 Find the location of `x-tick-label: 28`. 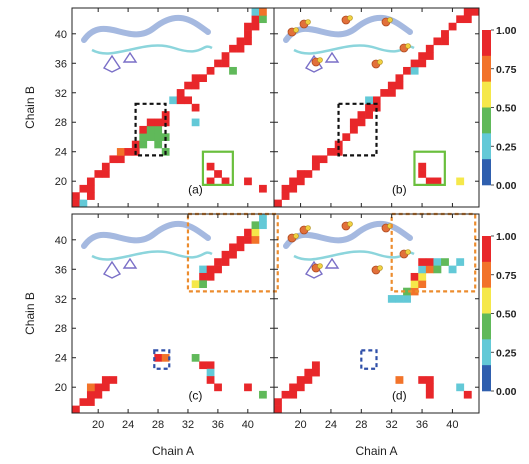

x-tick-label: 28 is located at coordinates (361, 425).